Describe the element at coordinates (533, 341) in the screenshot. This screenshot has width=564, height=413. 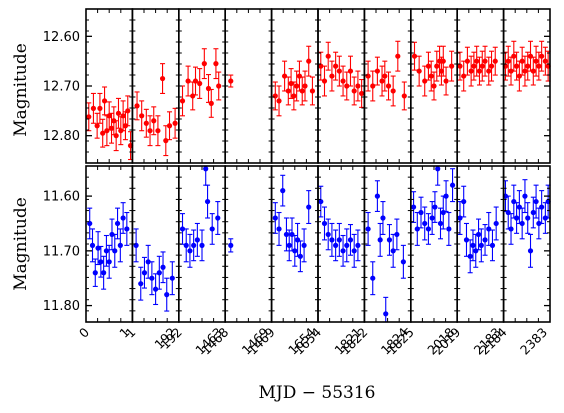
I see `x-tick-label-end: 2383` at that location.